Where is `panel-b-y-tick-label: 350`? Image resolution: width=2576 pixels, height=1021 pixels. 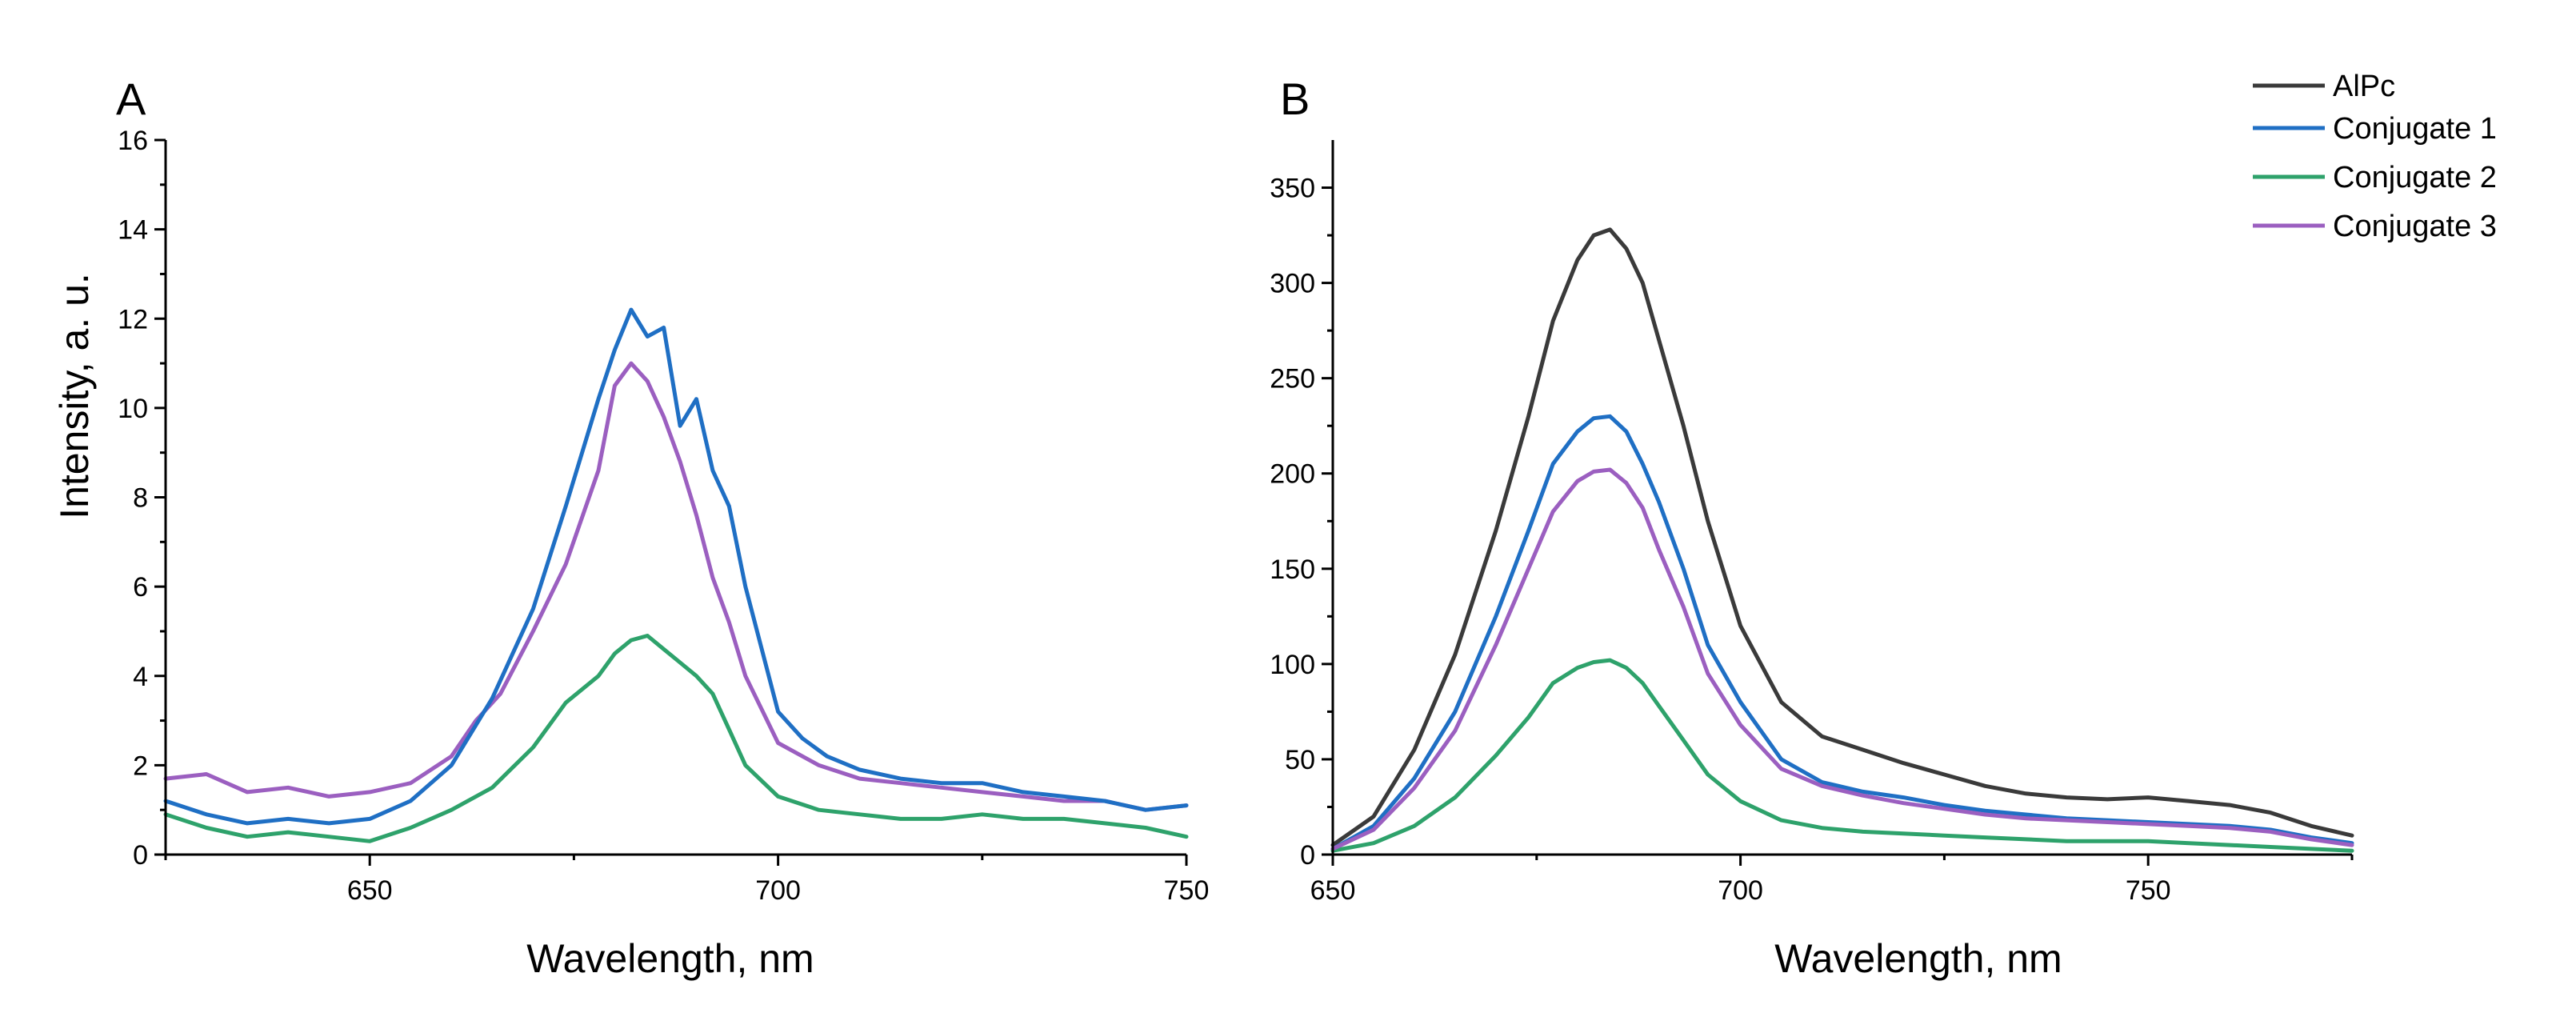
panel-b-y-tick-label: 350 is located at coordinates (1292, 189).